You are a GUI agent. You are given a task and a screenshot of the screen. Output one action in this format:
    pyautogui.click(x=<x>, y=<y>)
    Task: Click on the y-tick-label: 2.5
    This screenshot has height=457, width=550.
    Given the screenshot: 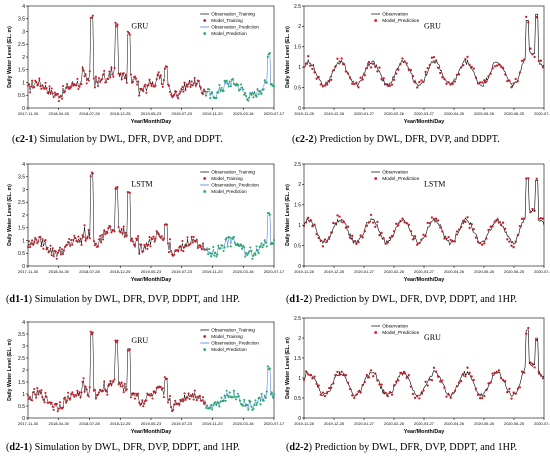 What is the action you would take?
    pyautogui.click(x=21, y=203)
    